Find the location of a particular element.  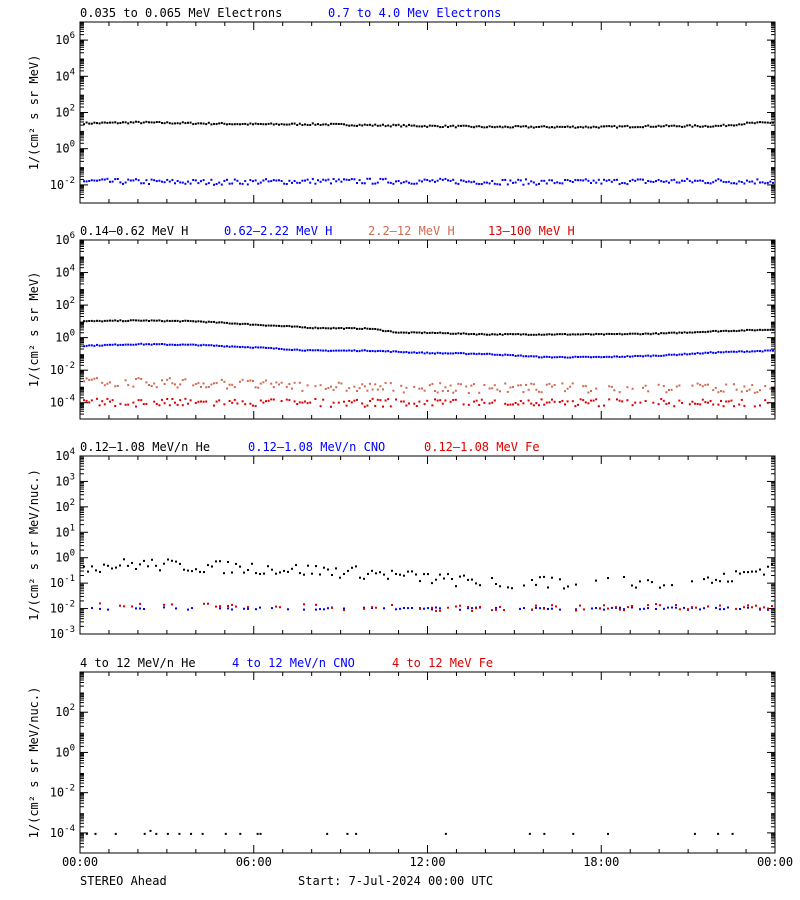

y-axis-label: 1/(cm² s sr MeV/nuc.) is located at coordinates (34, 763).